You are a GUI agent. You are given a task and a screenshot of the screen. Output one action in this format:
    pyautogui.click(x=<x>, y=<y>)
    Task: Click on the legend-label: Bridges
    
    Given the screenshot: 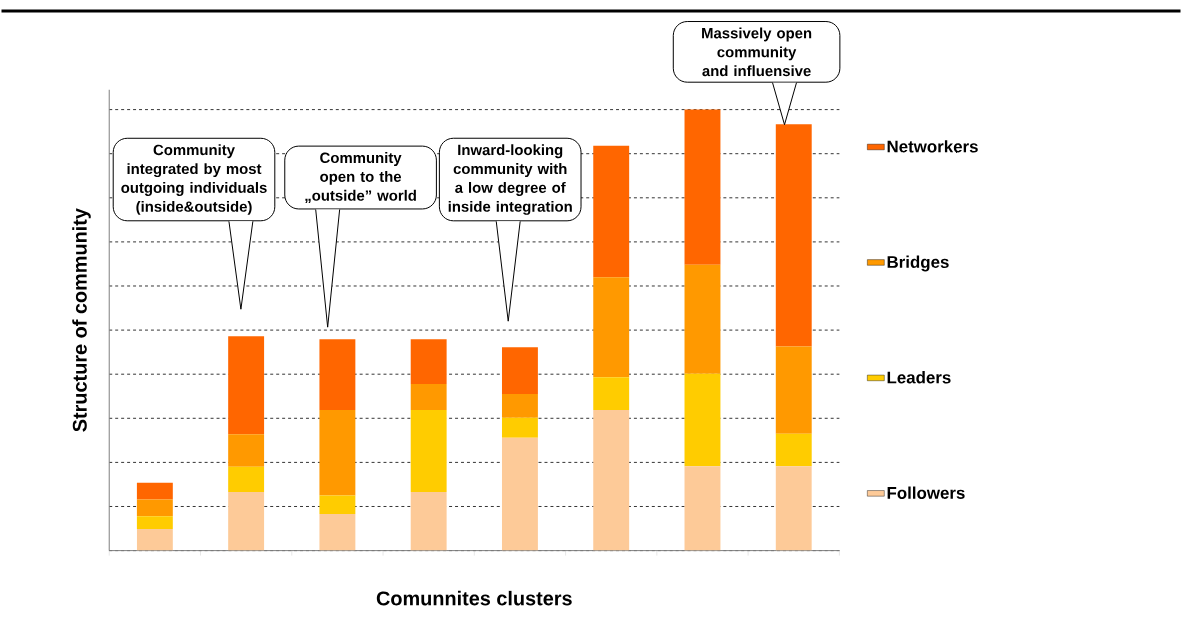 What is the action you would take?
    pyautogui.click(x=918, y=263)
    